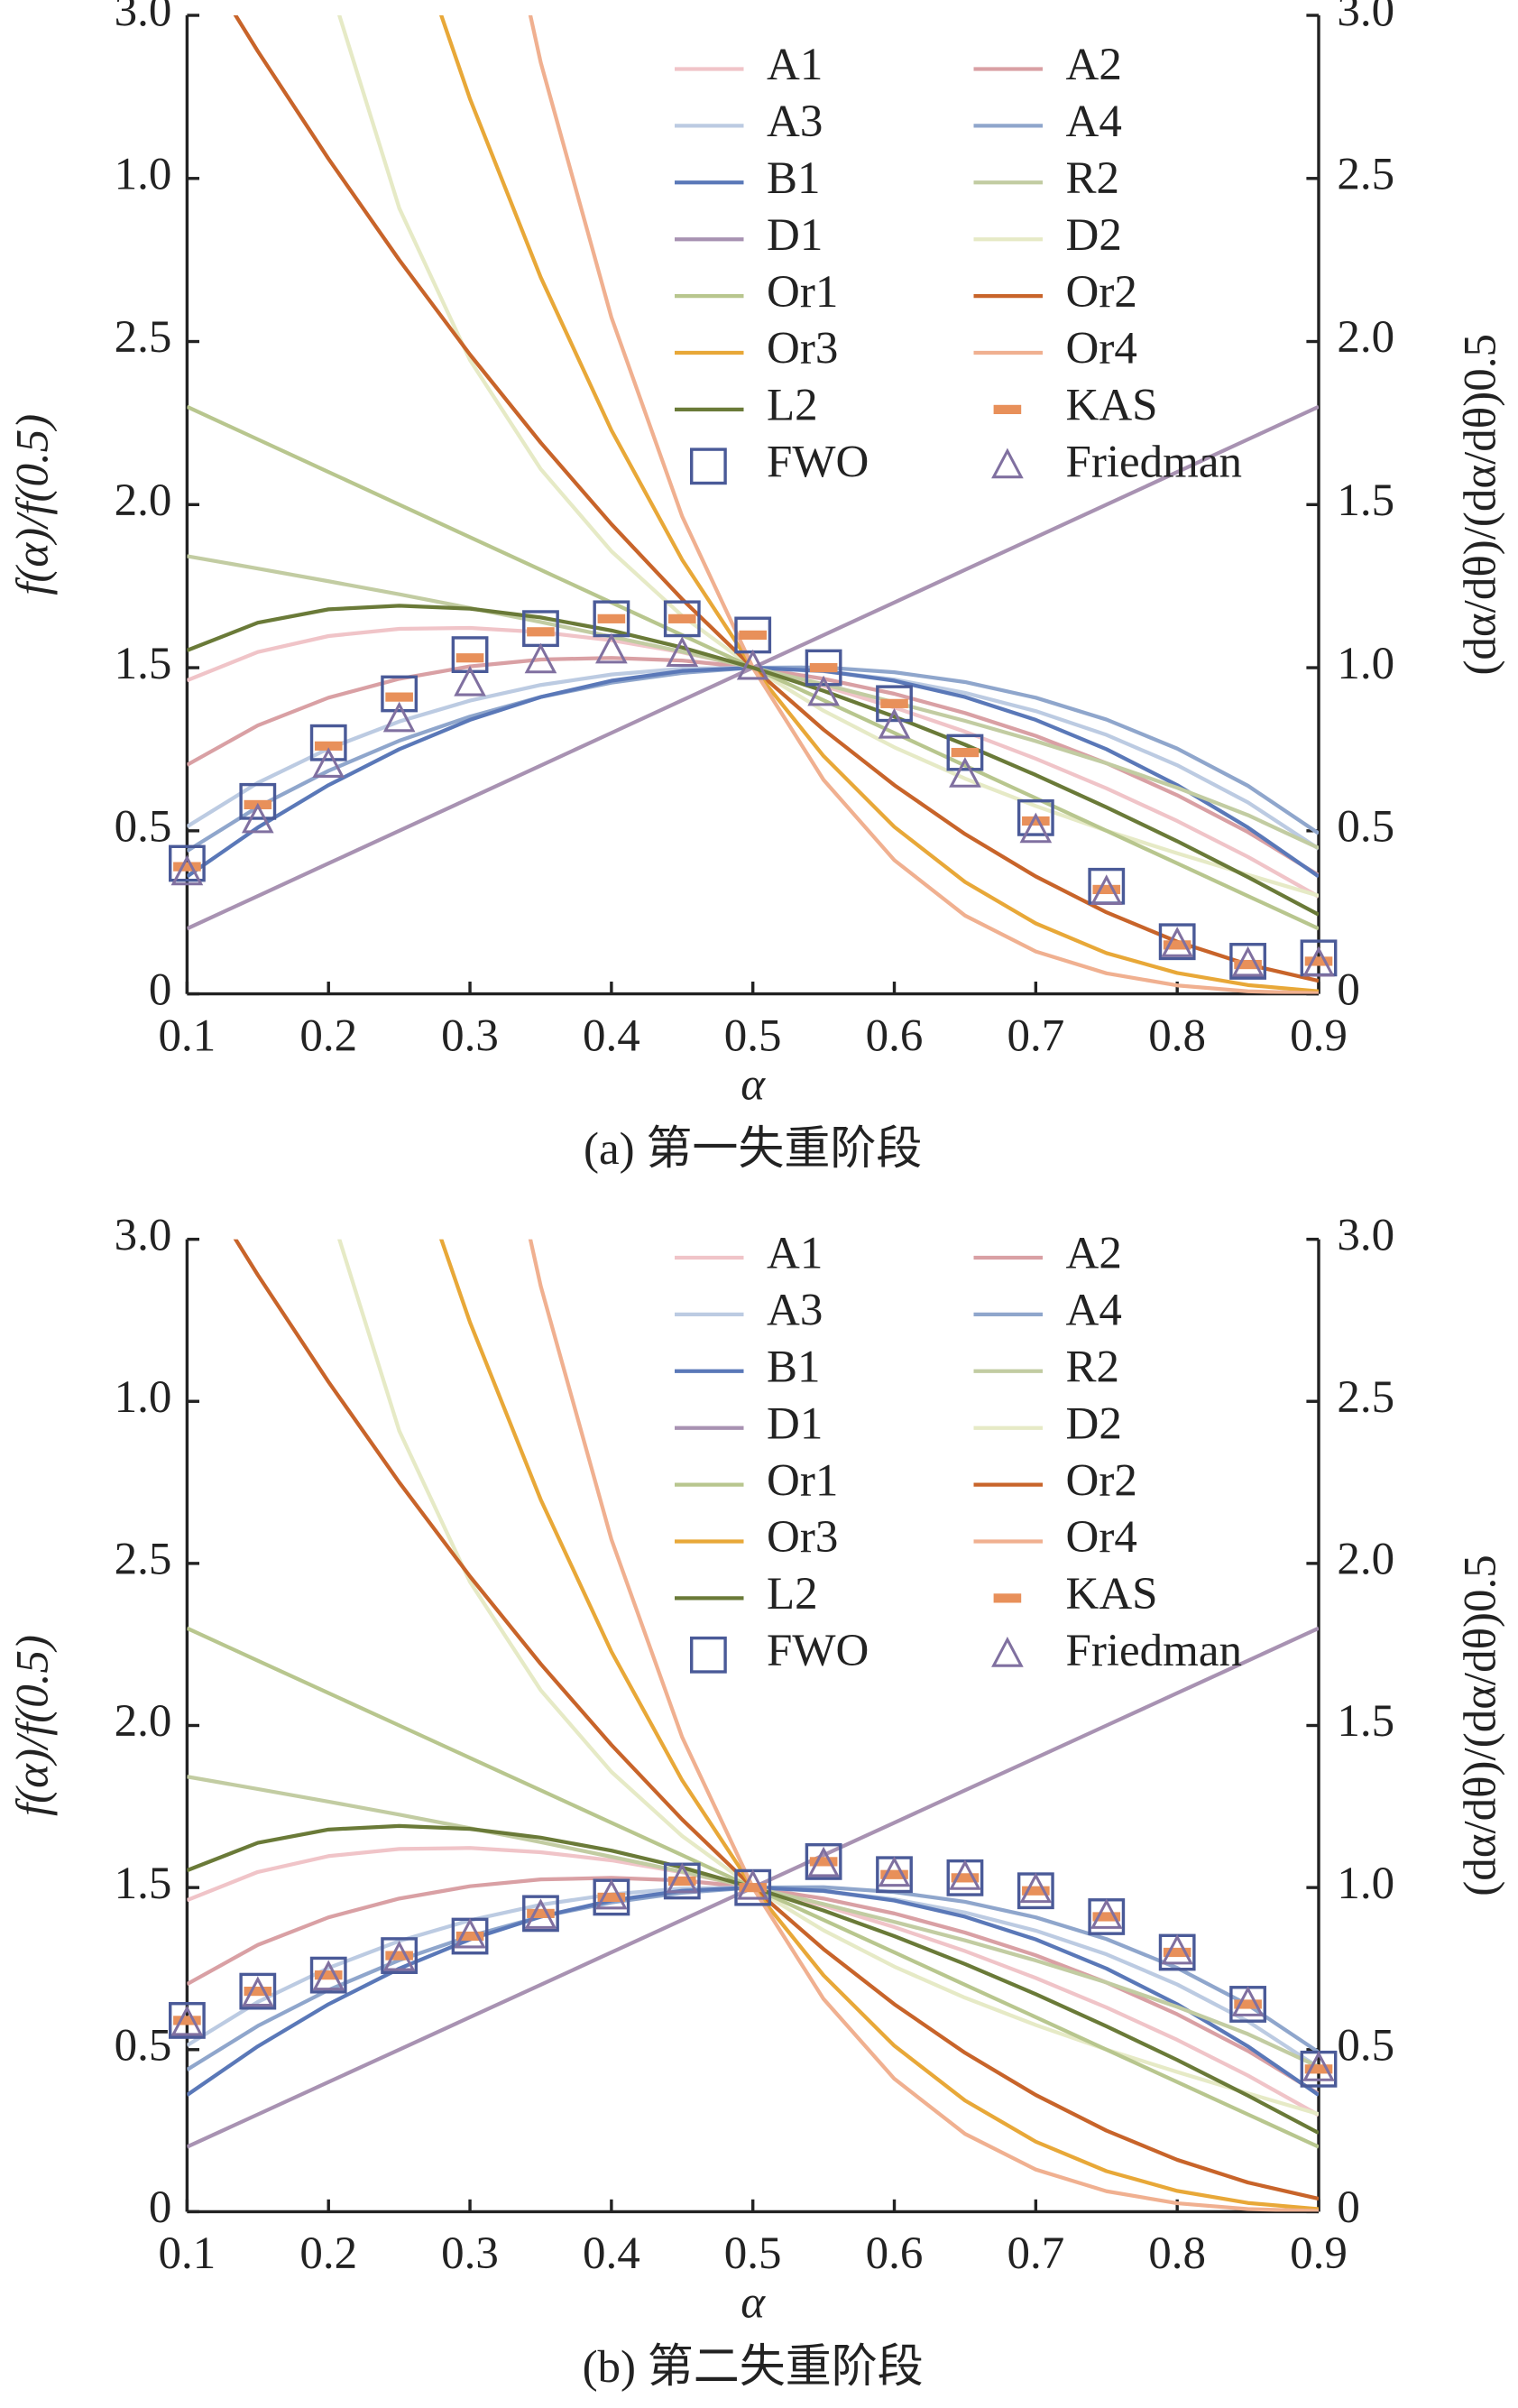 The width and height of the screenshot is (1518, 2408). What do you see at coordinates (143, 500) in the screenshot?
I see `y-tick-label: 2.0` at bounding box center [143, 500].